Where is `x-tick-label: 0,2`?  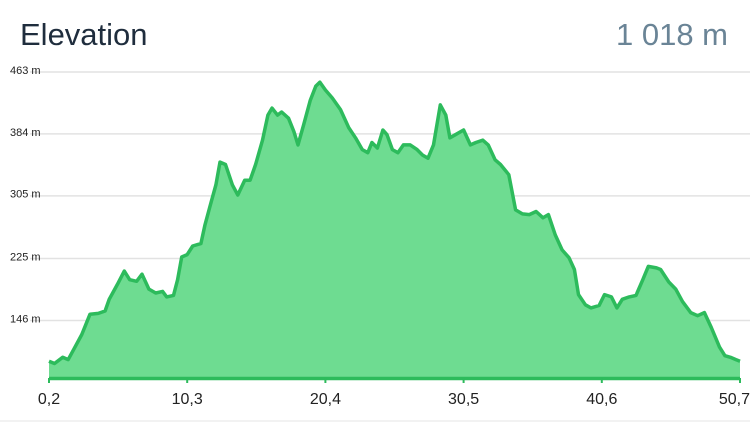 x-tick-label: 0,2 is located at coordinates (49, 399).